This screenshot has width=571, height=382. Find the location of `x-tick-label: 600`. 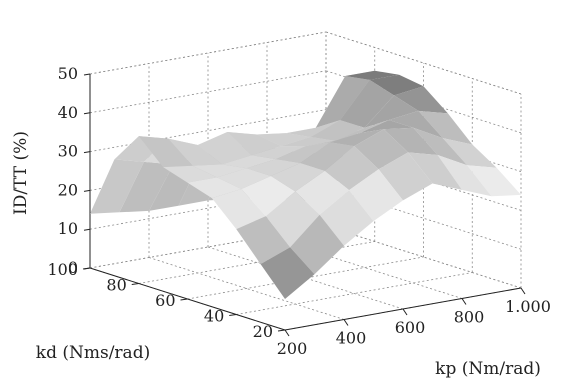

x-tick-label: 600 is located at coordinates (410, 327).